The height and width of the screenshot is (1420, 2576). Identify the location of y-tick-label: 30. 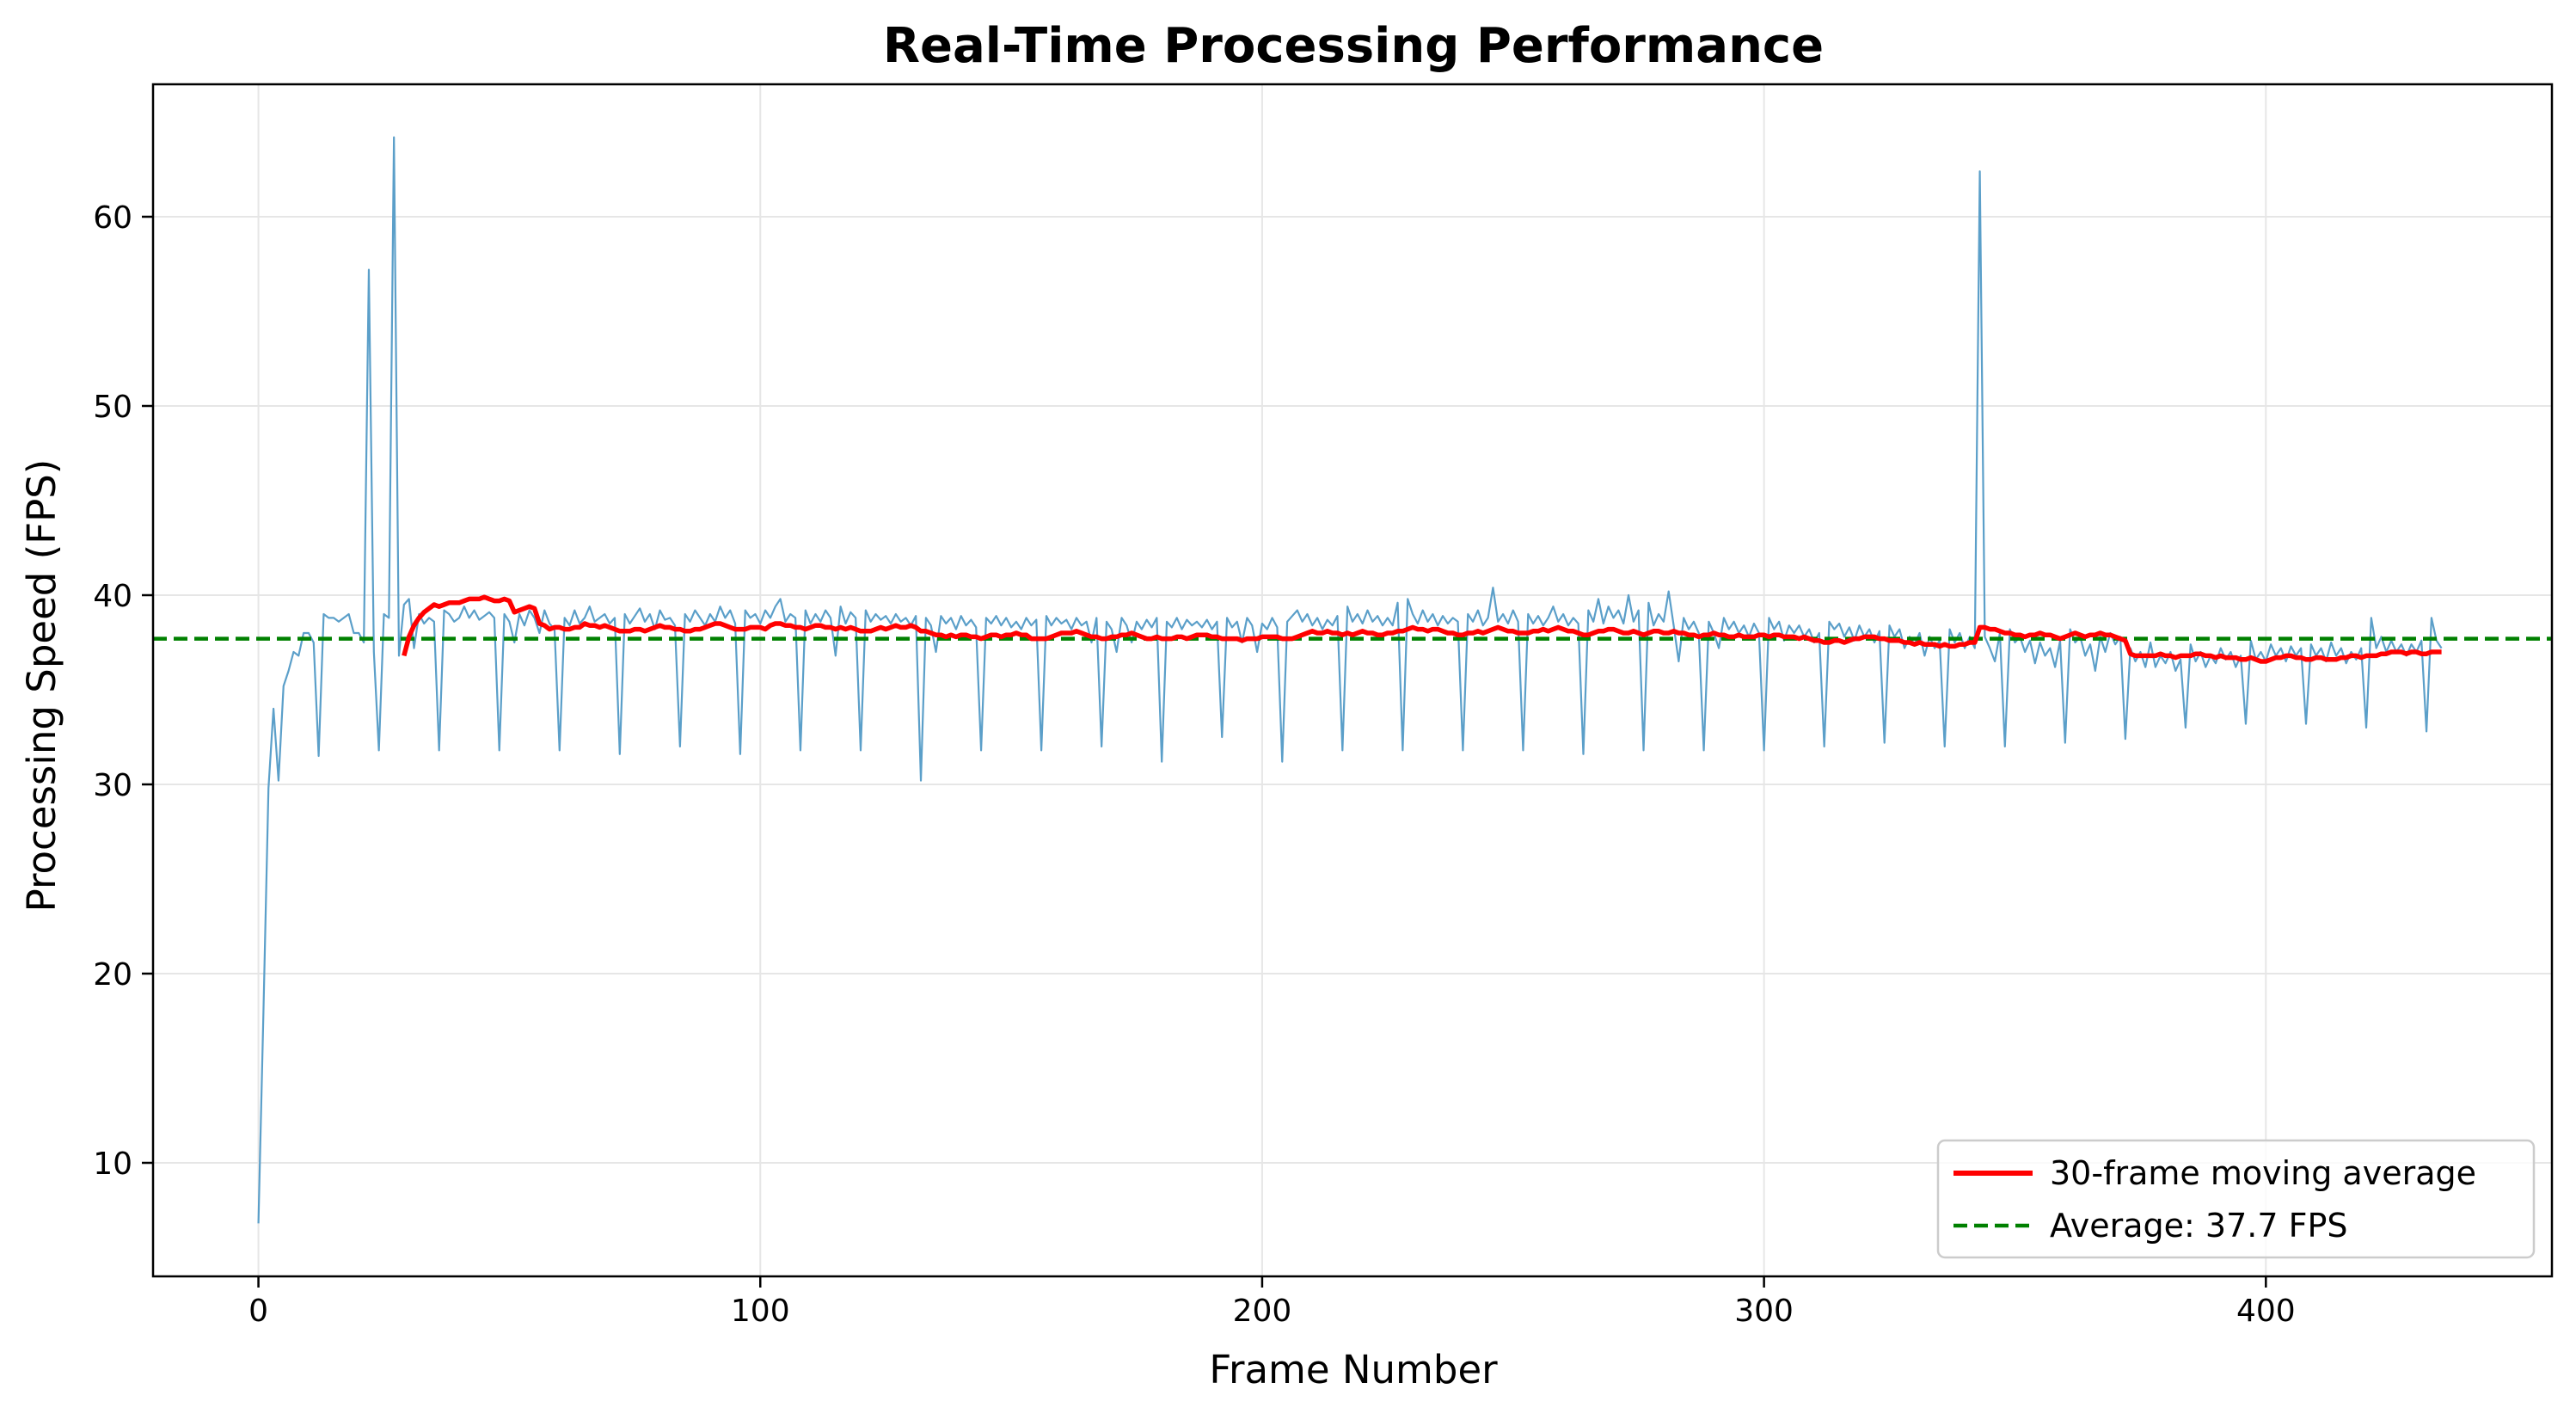
(113, 785).